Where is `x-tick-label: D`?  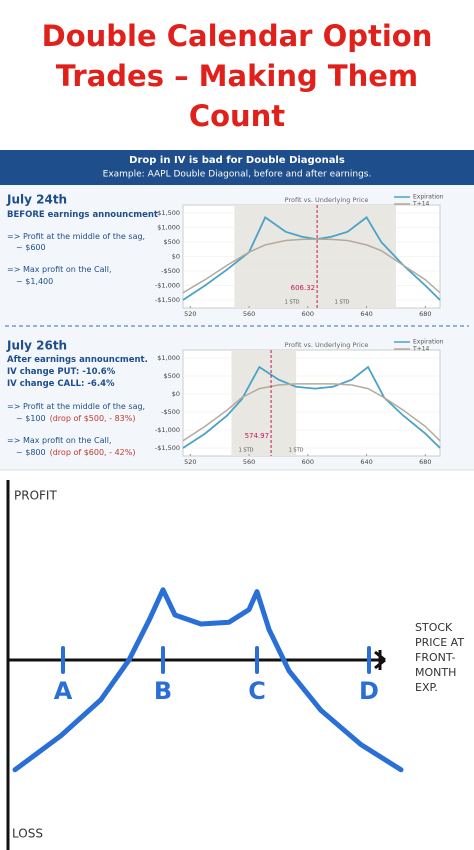 x-tick-label: D is located at coordinates (369, 691).